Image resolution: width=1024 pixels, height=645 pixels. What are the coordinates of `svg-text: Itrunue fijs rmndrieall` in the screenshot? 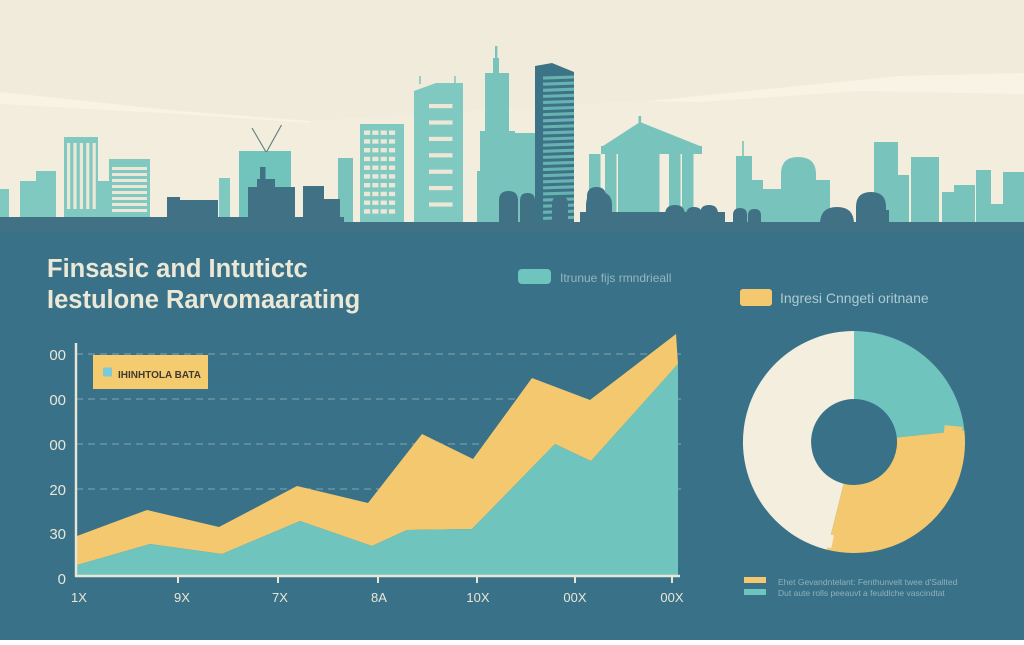 It's located at (615, 278).